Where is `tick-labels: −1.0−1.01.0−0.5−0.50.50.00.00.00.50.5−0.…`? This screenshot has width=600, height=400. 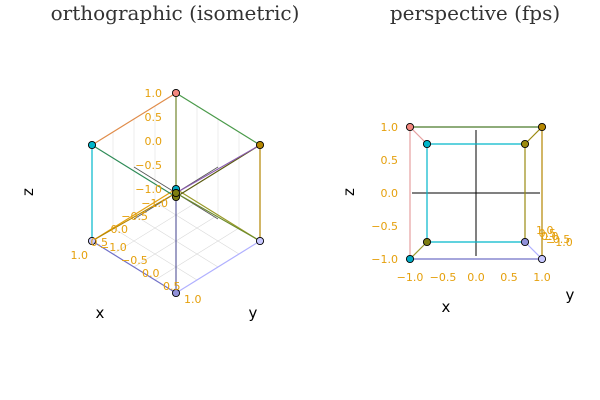
tick-labels: −1.0−1.01.0−0.5−0.50.50.00.00.00.50.5−0.… is located at coordinates (471, 202).